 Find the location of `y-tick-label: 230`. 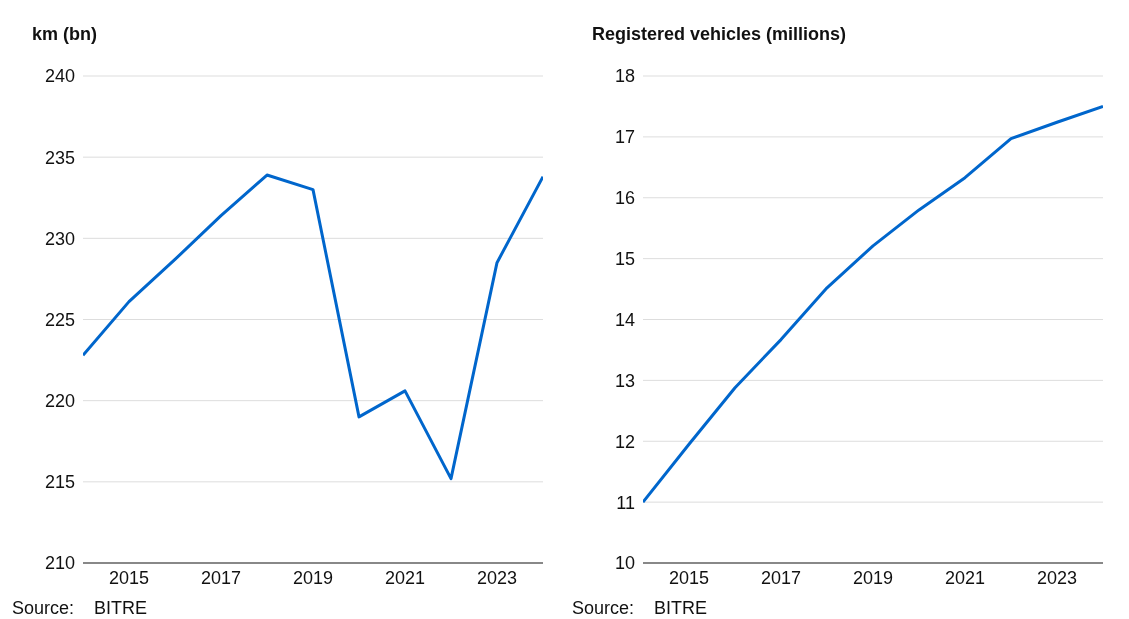

y-tick-label: 230 is located at coordinates (59, 238).